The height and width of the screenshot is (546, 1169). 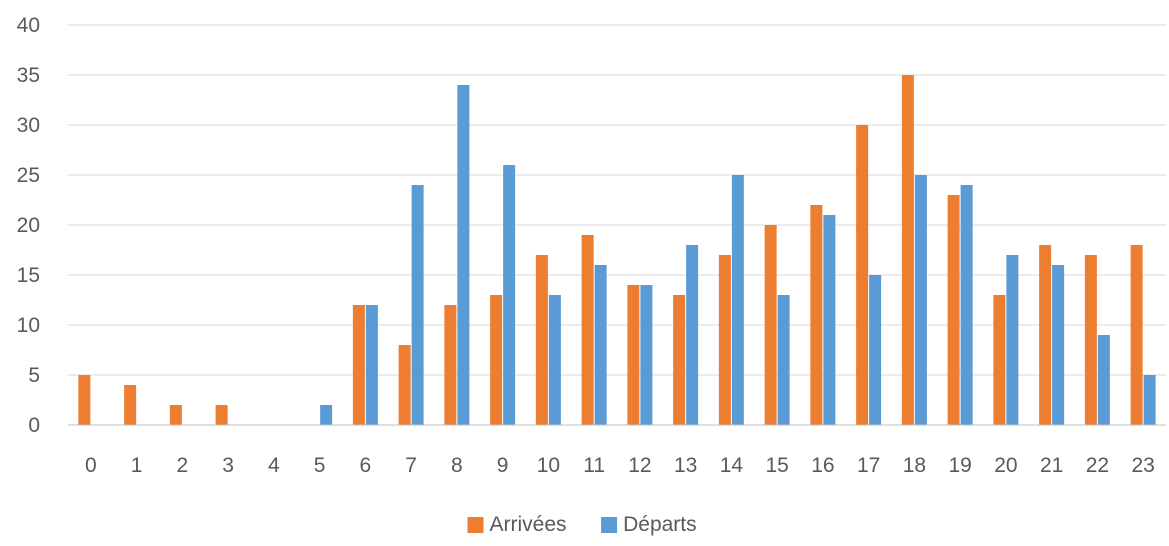 I want to click on x-tick-label: 22, so click(x=1097, y=465).